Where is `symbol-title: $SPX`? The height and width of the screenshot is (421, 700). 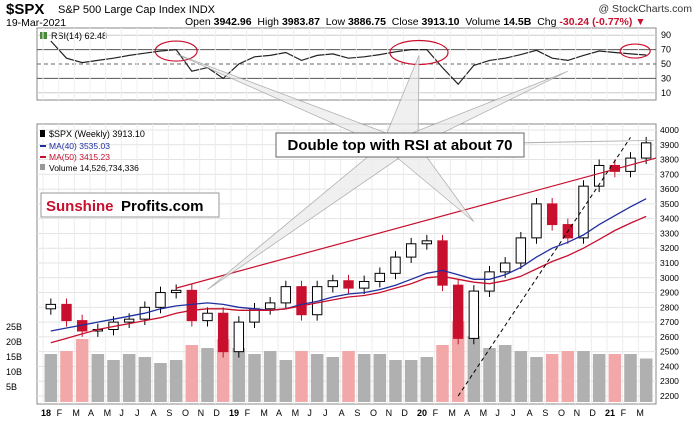
symbol-title: $SPX is located at coordinates (25, 9).